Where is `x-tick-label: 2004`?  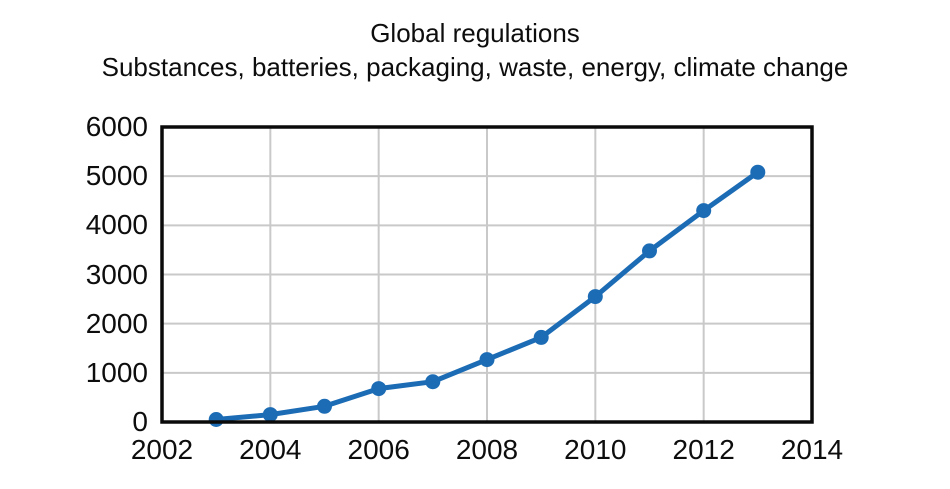
x-tick-label: 2004 is located at coordinates (270, 449).